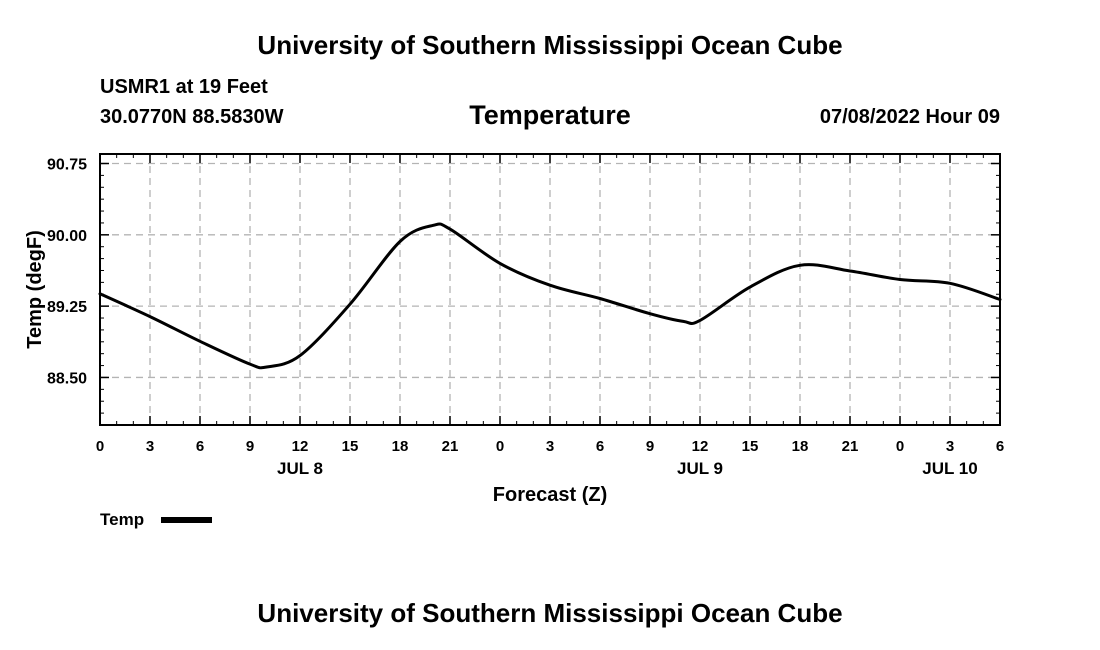 The image size is (1100, 650). I want to click on x-tick-labels: 0 3 6 9 12 15 18 21 0 3 6 9 12 15 18 21 0 3 6, so click(550, 446).